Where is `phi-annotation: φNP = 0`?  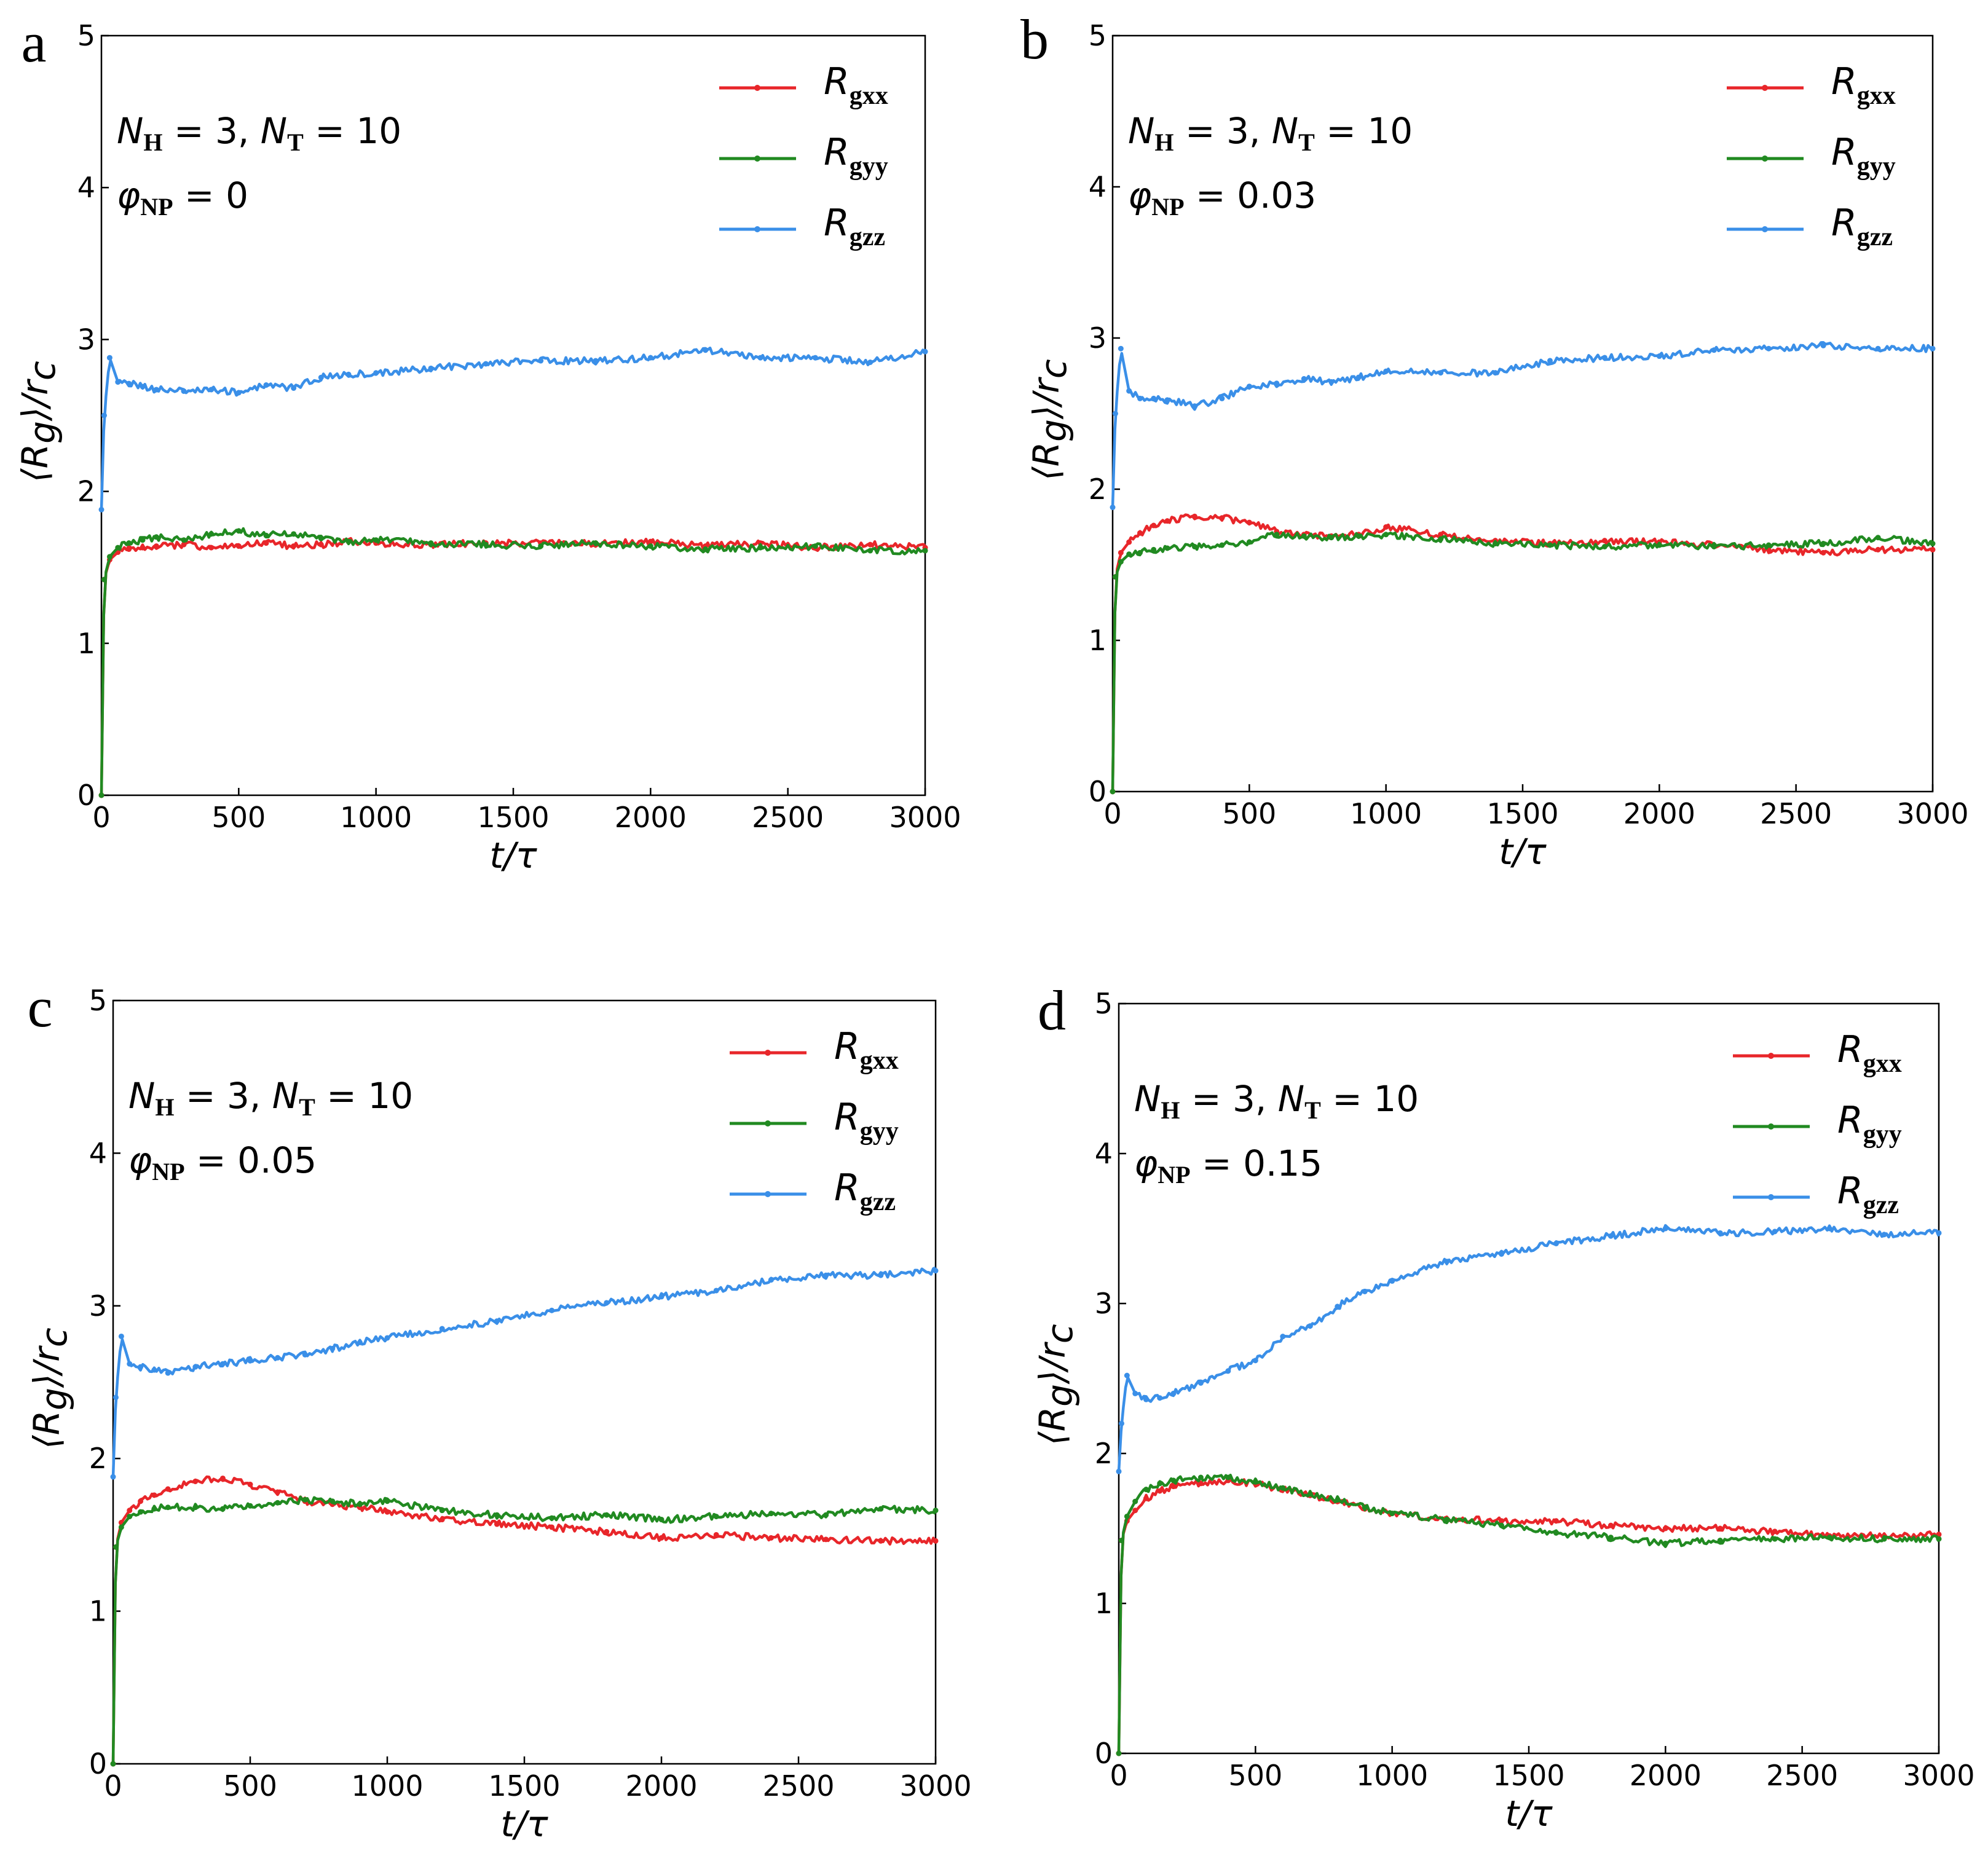
phi-annotation: φNP = 0 is located at coordinates (182, 198).